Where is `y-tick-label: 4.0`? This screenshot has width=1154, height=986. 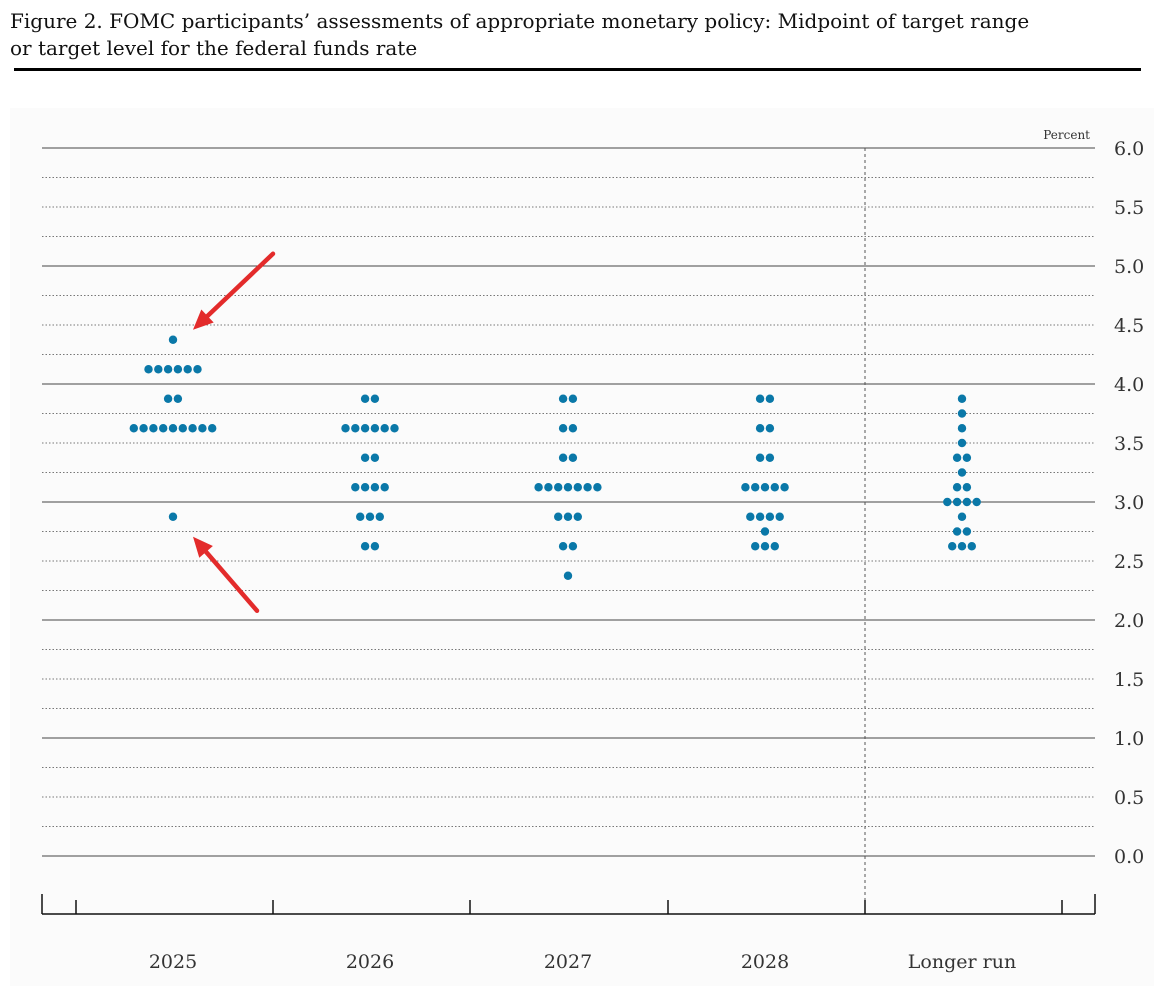
y-tick-label: 4.0 is located at coordinates (1129, 385).